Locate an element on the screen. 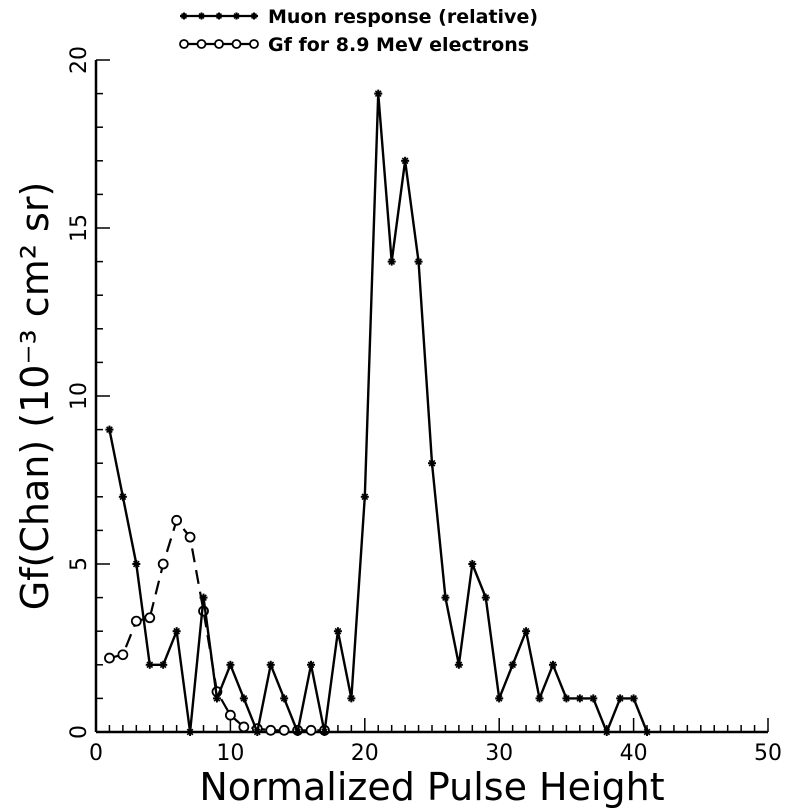 The height and width of the screenshot is (812, 786). x-tick-label: 10 is located at coordinates (230, 753).